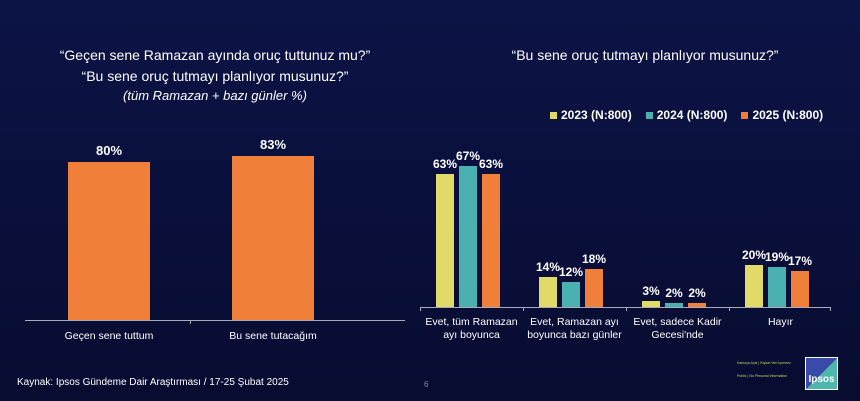  I want to click on legend-label: 2024 (N:800), so click(692, 115).